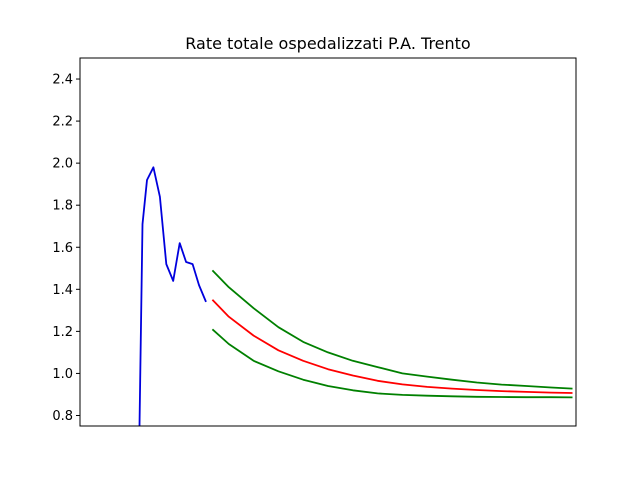 This screenshot has width=640, height=480. I want to click on y-tick-label: 1.6, so click(62, 248).